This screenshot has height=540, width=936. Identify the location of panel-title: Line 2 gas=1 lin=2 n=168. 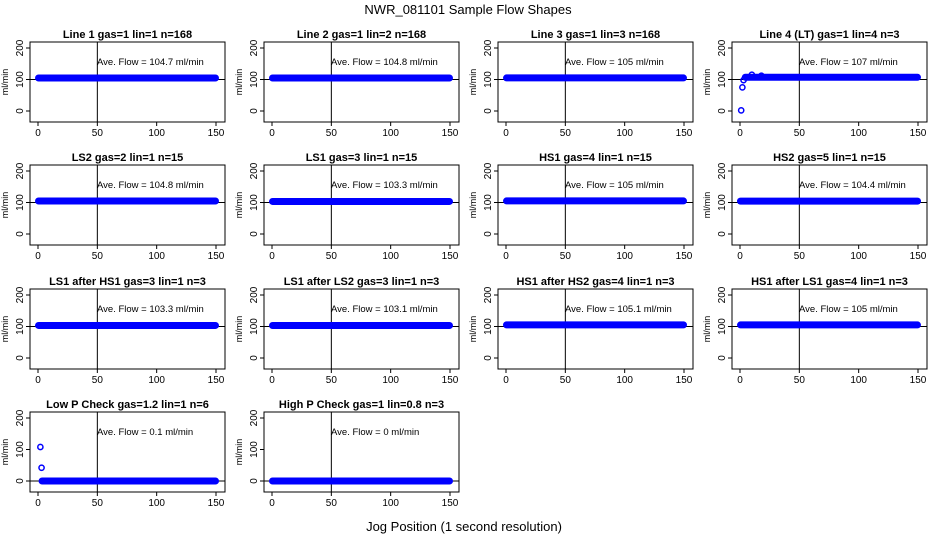
(361, 35).